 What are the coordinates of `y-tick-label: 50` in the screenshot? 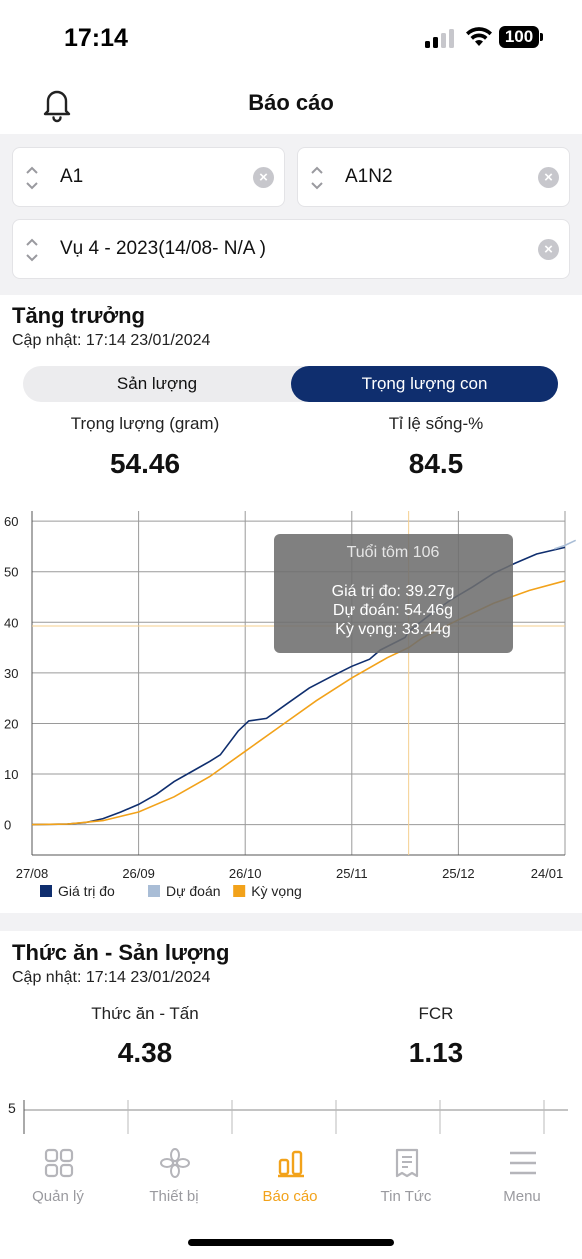 It's located at (11, 572).